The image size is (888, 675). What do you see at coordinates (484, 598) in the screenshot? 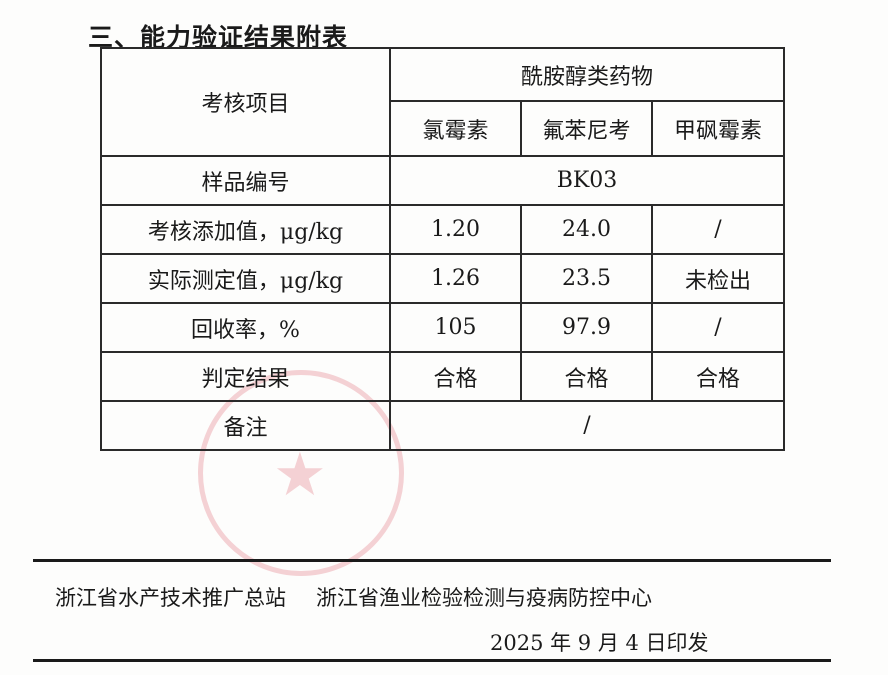
I see `issuer-org: 浙江省渔业检验检测与疫病防控中心` at bounding box center [484, 598].